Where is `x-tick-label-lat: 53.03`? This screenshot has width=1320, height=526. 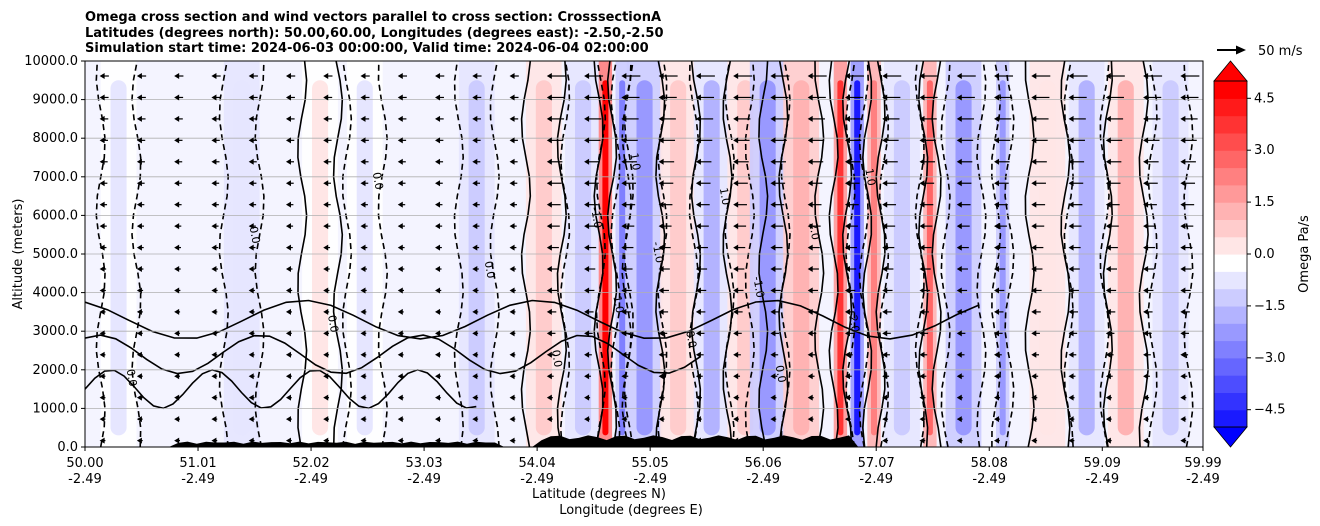
x-tick-label-lat: 53.03 is located at coordinates (423, 463).